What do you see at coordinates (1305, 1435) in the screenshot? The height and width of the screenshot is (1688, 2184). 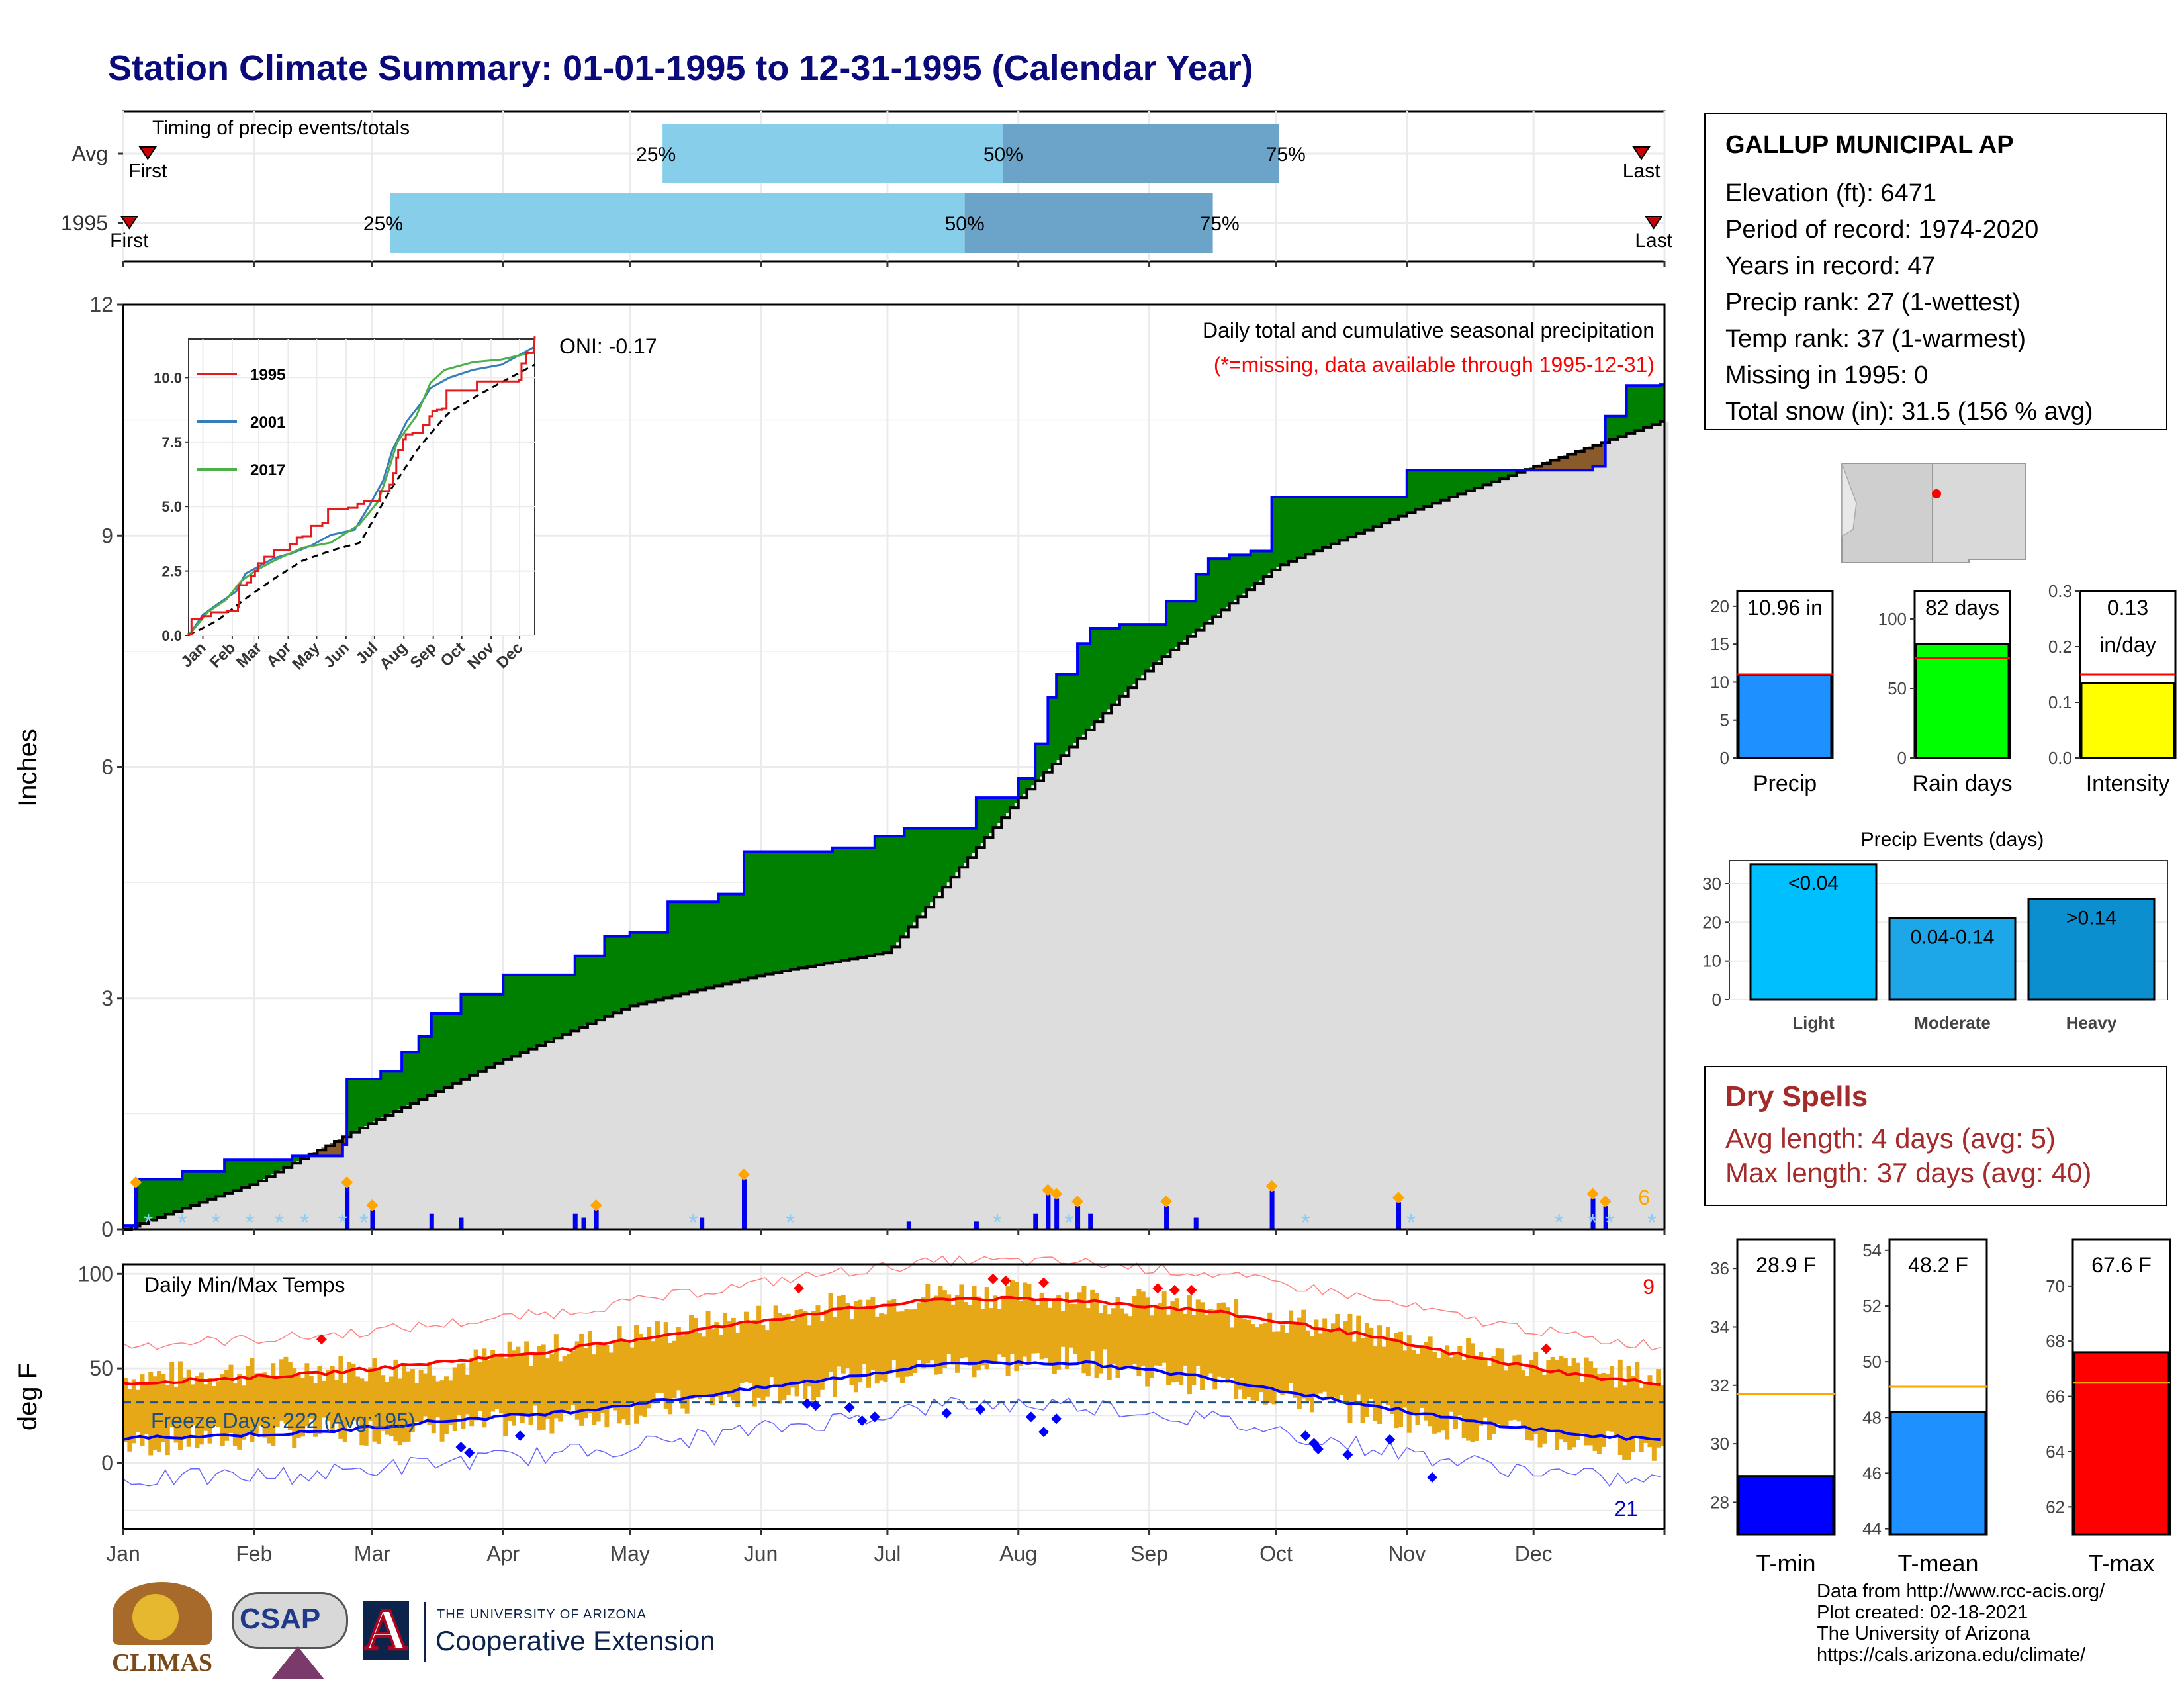 I see `record-low-diamond-icon` at bounding box center [1305, 1435].